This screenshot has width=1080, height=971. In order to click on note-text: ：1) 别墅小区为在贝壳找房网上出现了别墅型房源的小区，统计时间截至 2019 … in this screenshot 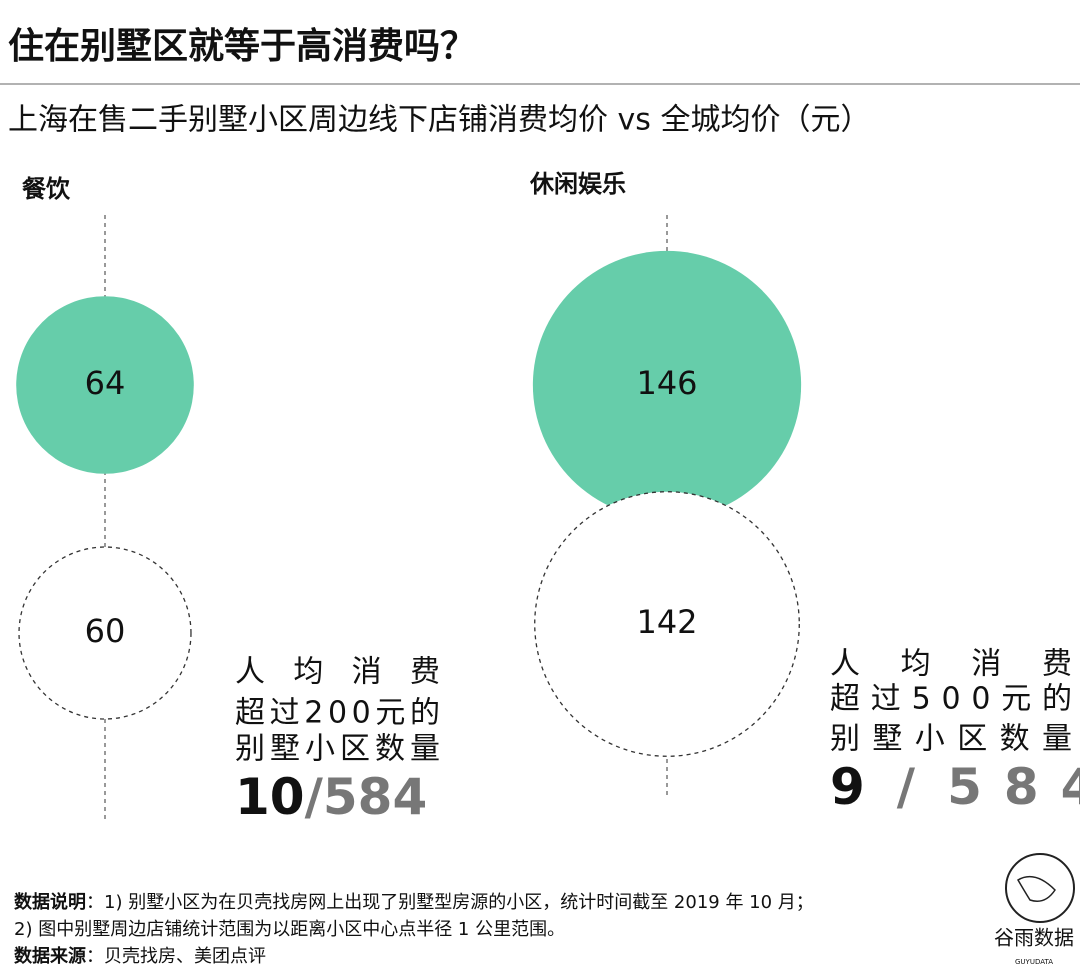, I will do `click(450, 902)`.